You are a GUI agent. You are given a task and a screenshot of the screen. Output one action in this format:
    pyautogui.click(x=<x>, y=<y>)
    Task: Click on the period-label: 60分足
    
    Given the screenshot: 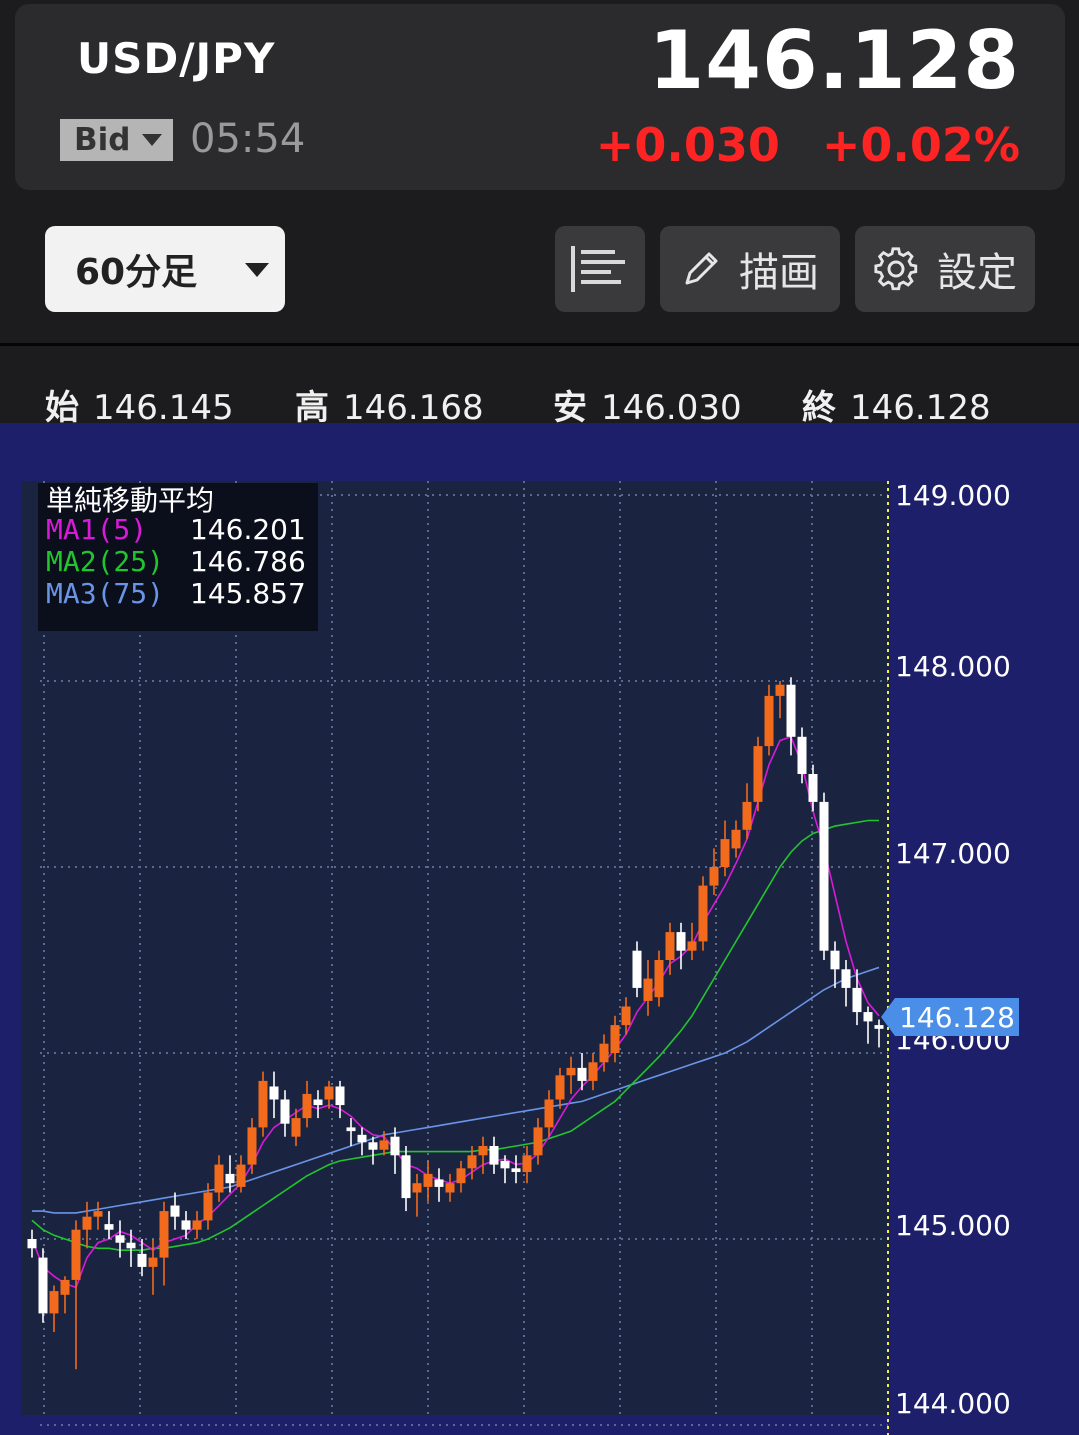 What is the action you would take?
    pyautogui.click(x=136, y=272)
    